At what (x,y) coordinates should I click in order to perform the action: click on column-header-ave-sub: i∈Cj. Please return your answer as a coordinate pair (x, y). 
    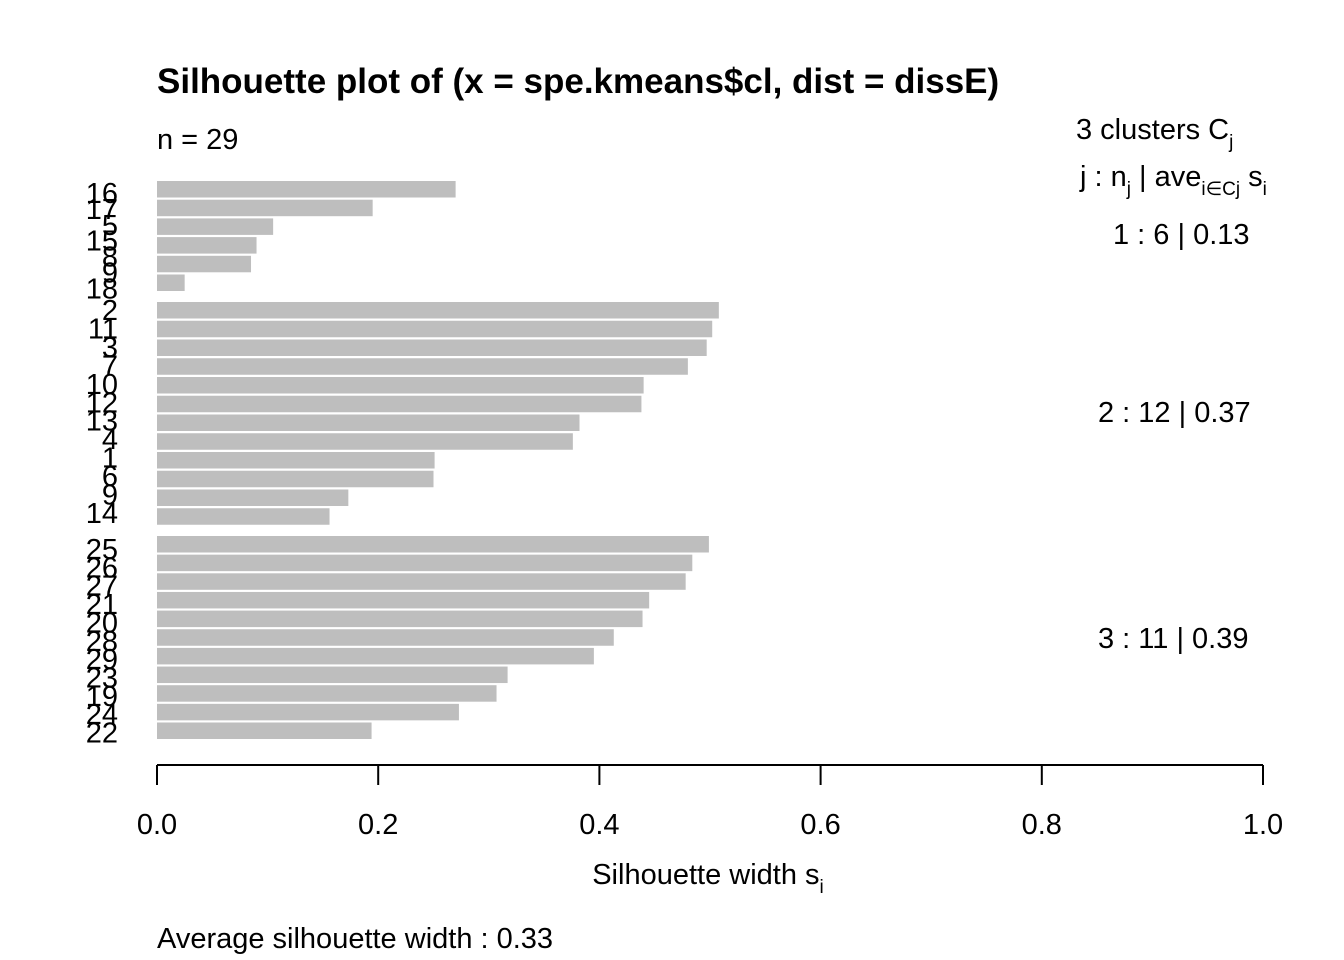
    Looking at the image, I should click on (1220, 189).